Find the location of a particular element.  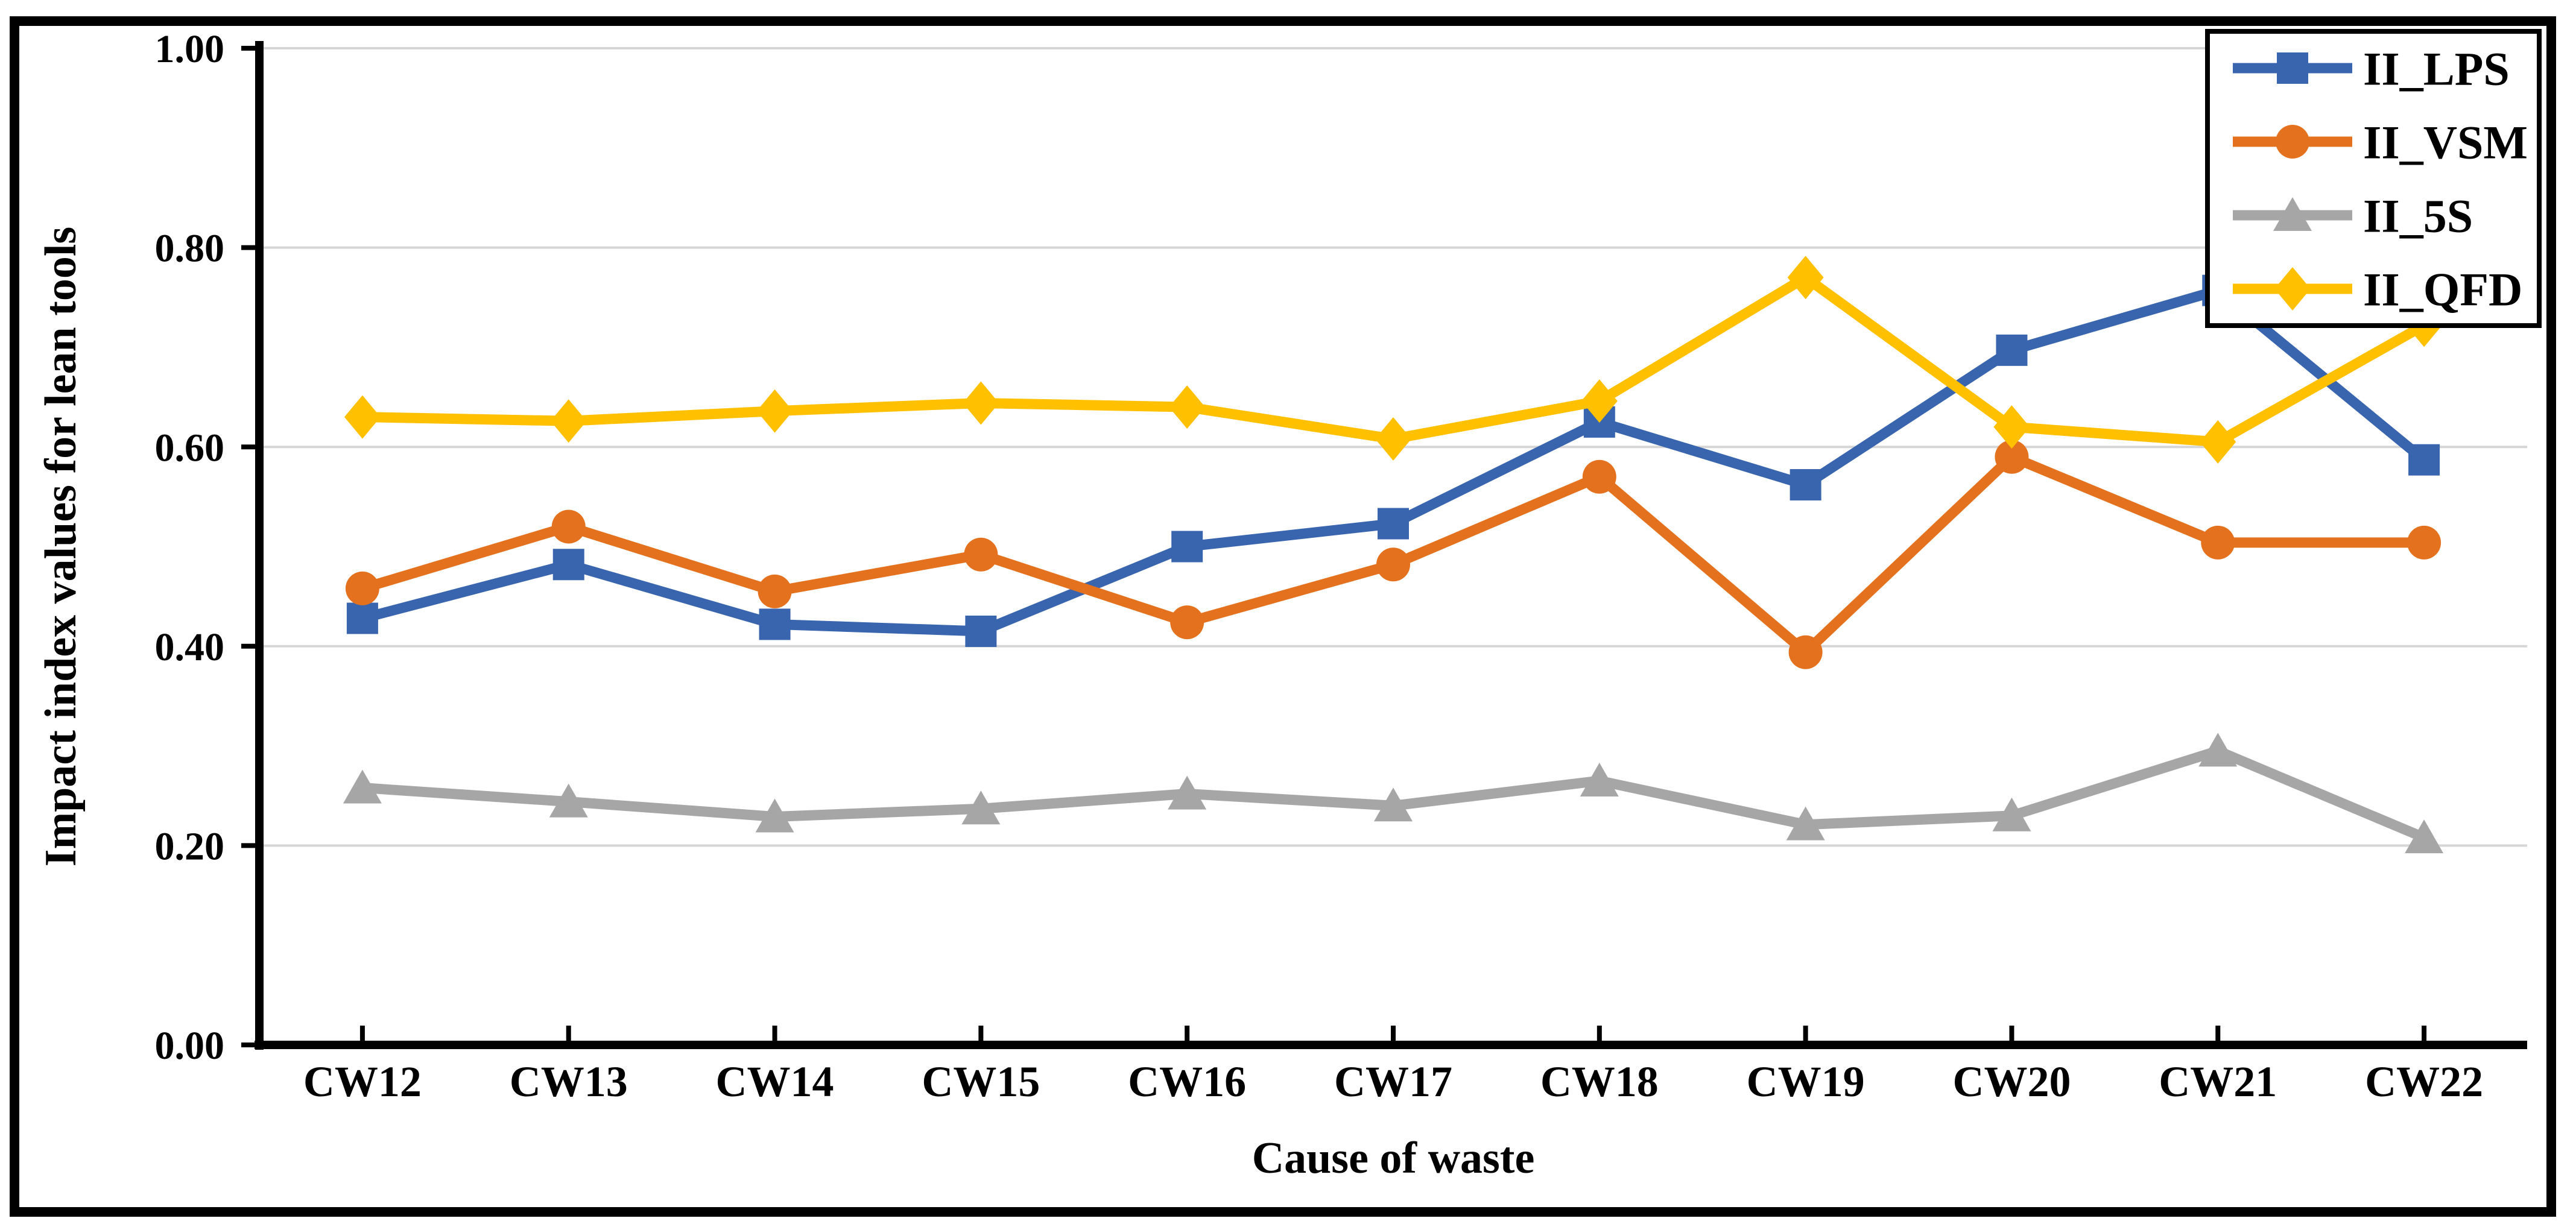

data-point-II_5S-CW17 is located at coordinates (1393, 804).